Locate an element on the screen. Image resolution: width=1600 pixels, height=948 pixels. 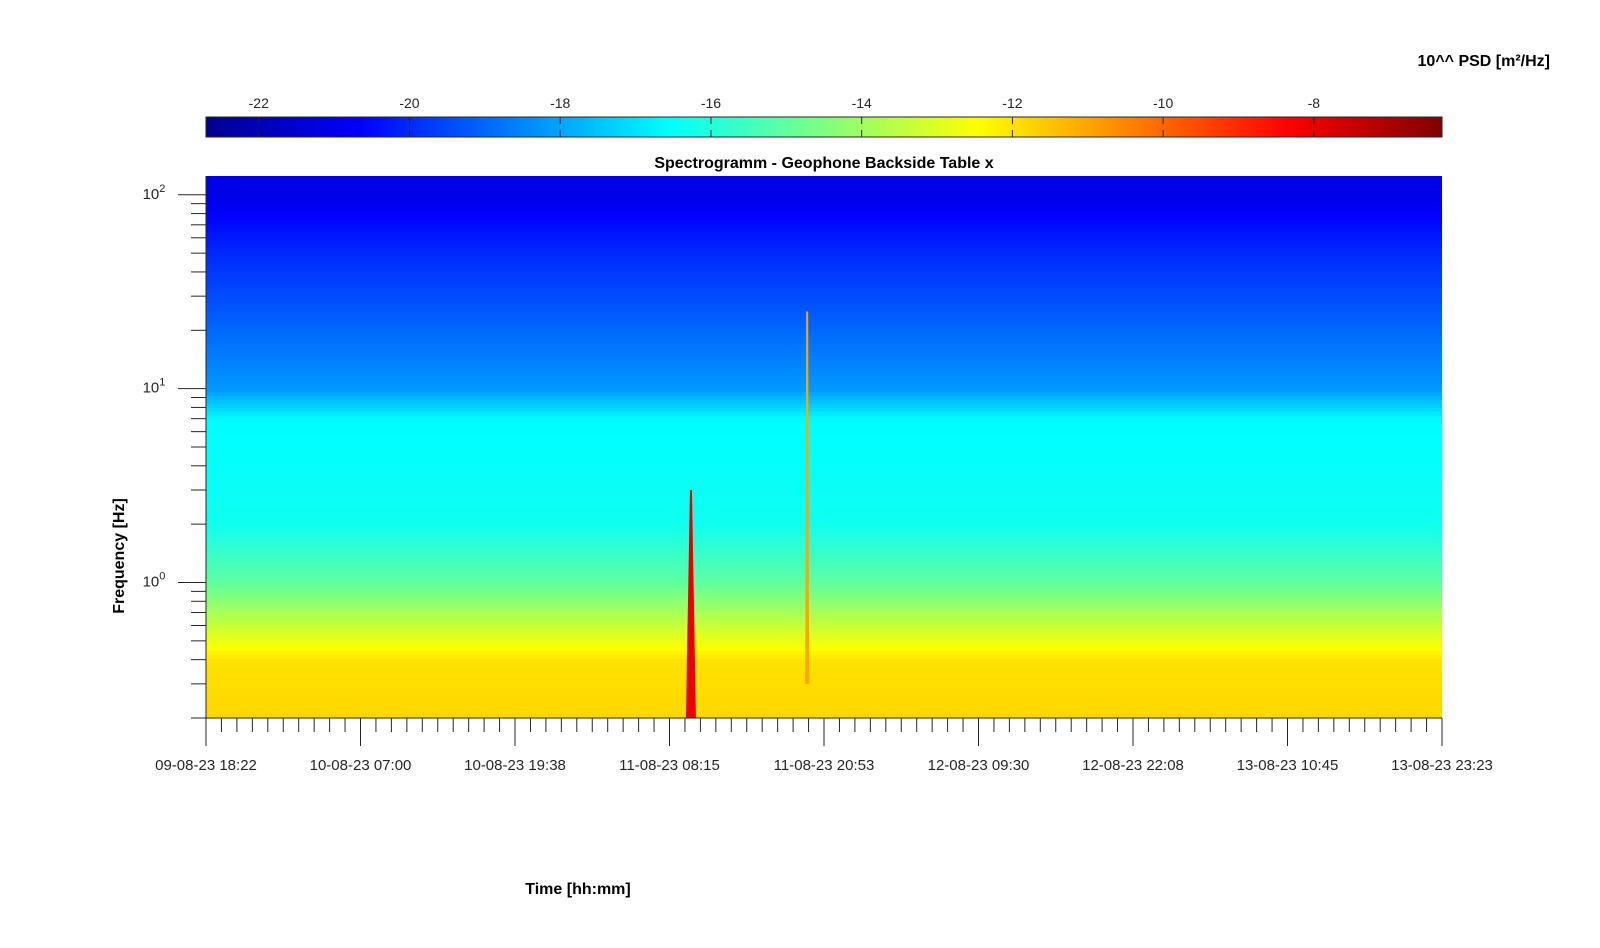
y-tick-label: 10¹ is located at coordinates (154, 387).